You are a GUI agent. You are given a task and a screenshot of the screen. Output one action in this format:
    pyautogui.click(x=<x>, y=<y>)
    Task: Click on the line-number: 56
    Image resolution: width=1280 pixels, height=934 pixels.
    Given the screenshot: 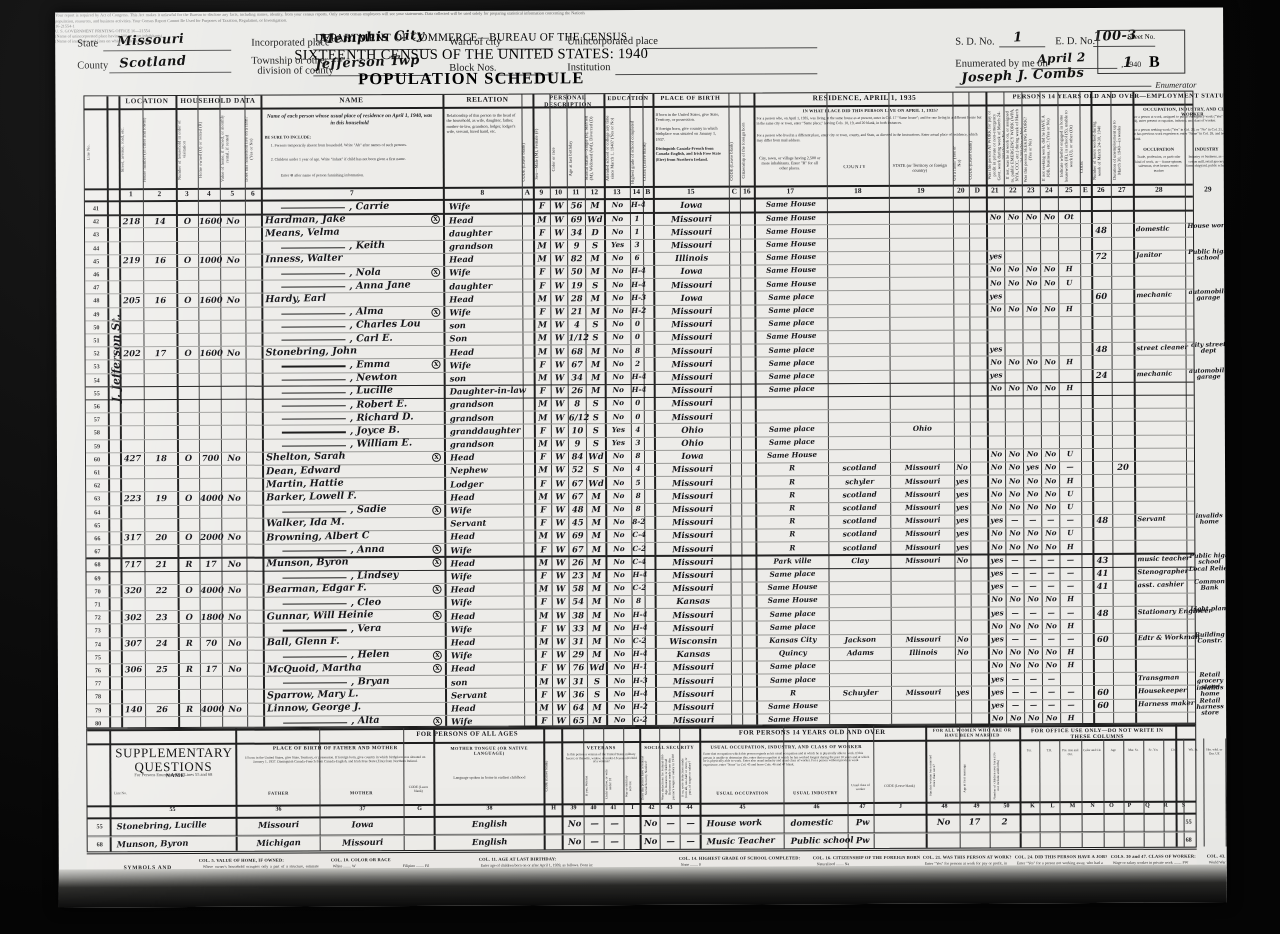 What is the action you would take?
    pyautogui.click(x=96, y=407)
    